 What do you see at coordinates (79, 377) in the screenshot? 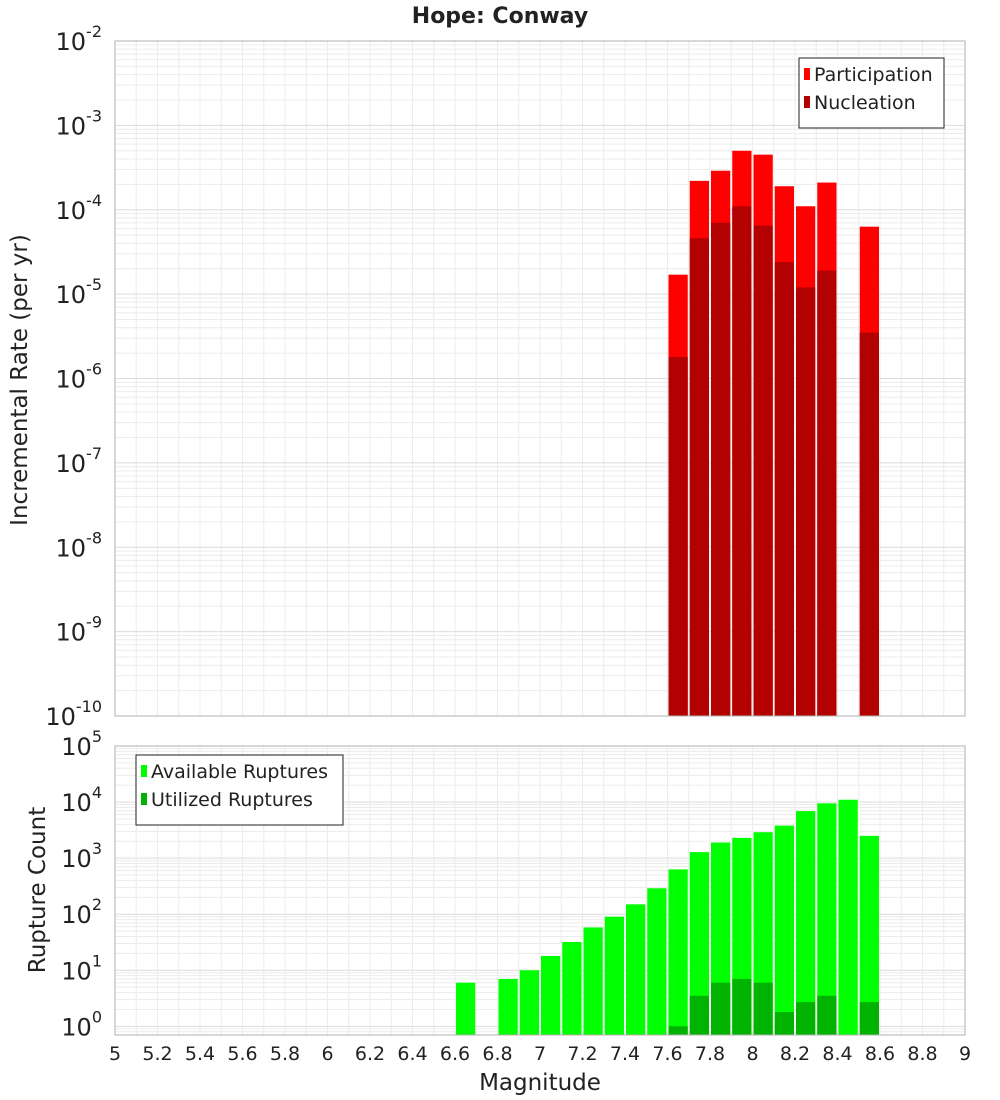
I see `y-tick-label: 10⁻⁶` at bounding box center [79, 377].